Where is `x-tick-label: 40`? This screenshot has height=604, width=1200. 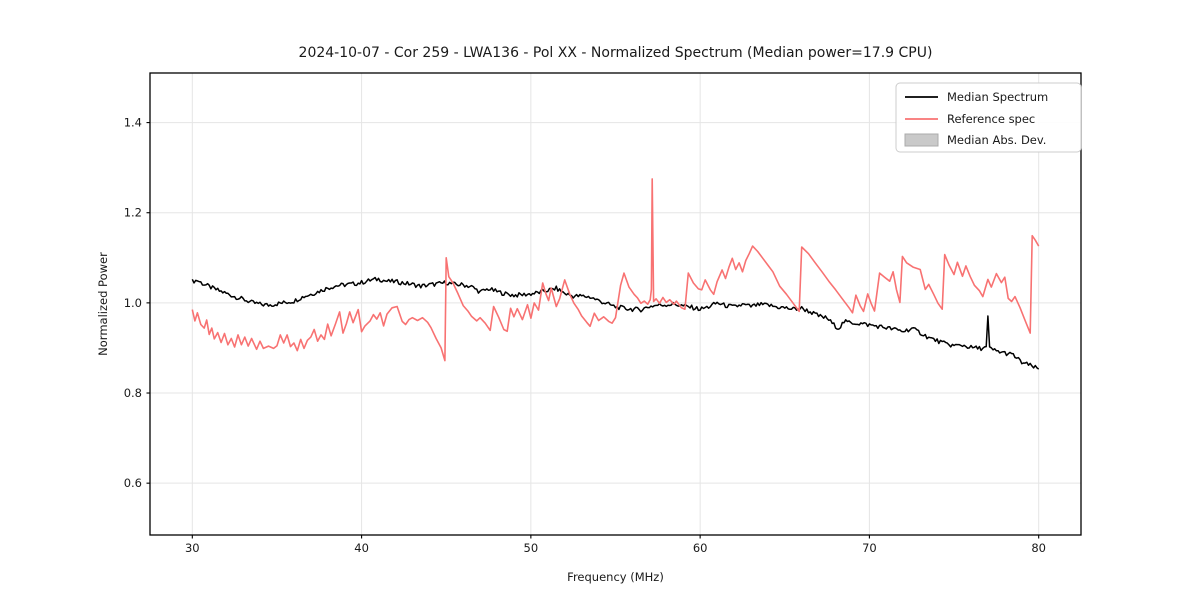
x-tick-label: 40 is located at coordinates (361, 548).